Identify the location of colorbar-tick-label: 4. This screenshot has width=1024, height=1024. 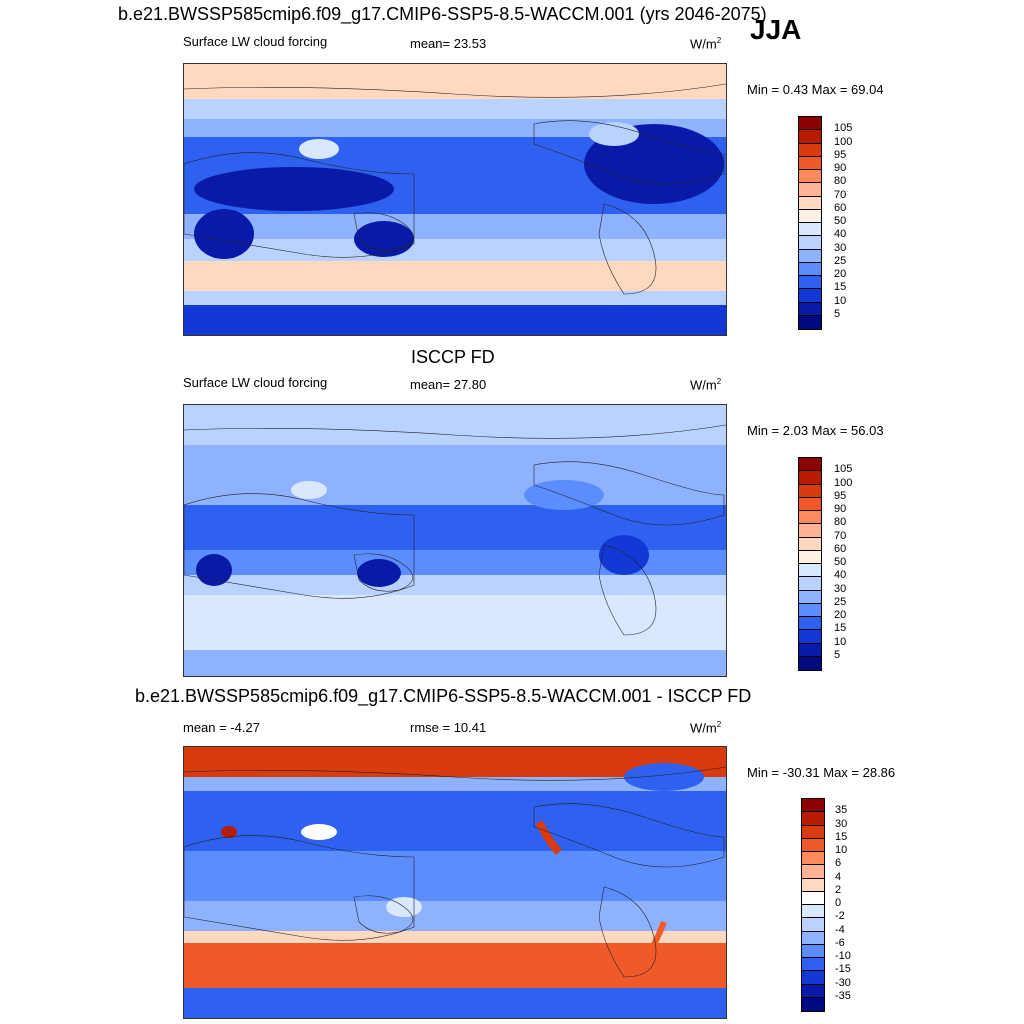
(838, 876).